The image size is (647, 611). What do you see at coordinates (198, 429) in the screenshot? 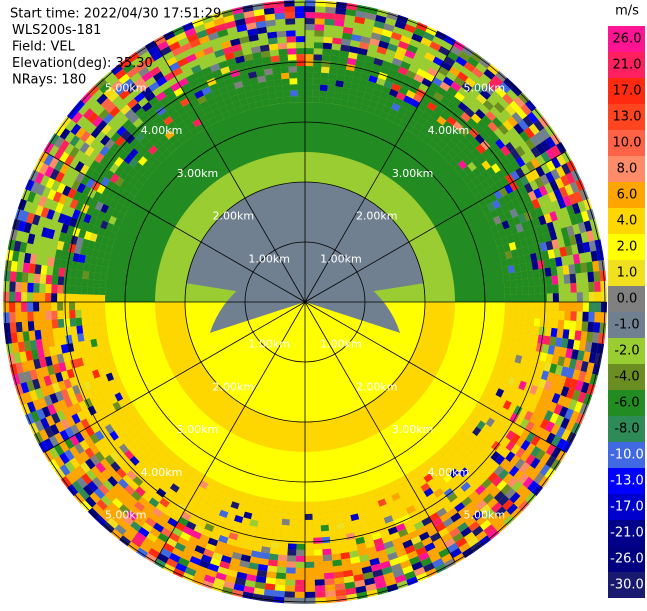
I see `range-label: 3.00km` at bounding box center [198, 429].